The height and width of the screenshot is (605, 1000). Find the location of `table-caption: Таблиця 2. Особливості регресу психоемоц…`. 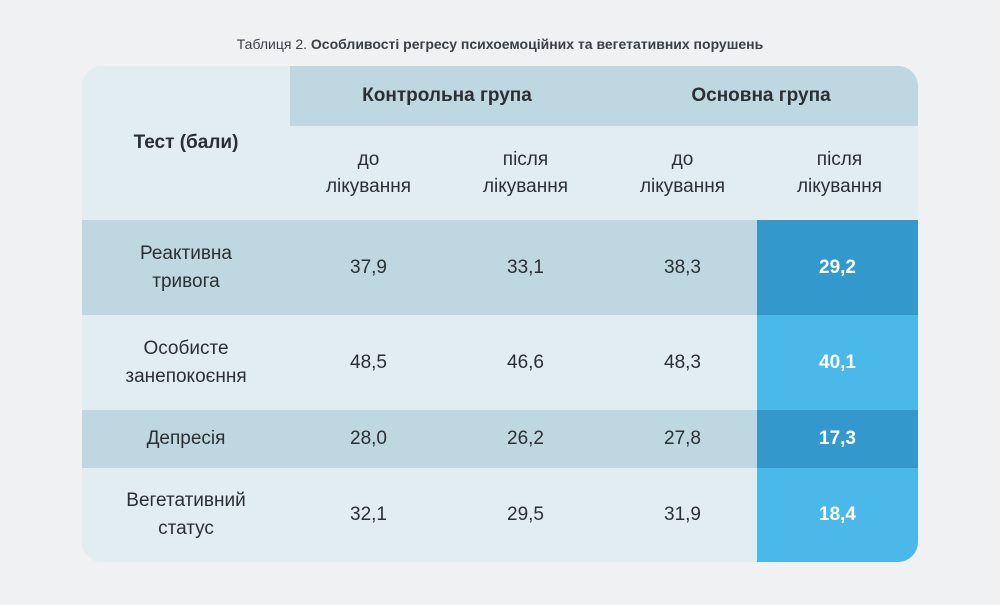

table-caption: Таблиця 2. Особливості регресу психоемоц… is located at coordinates (500, 44).